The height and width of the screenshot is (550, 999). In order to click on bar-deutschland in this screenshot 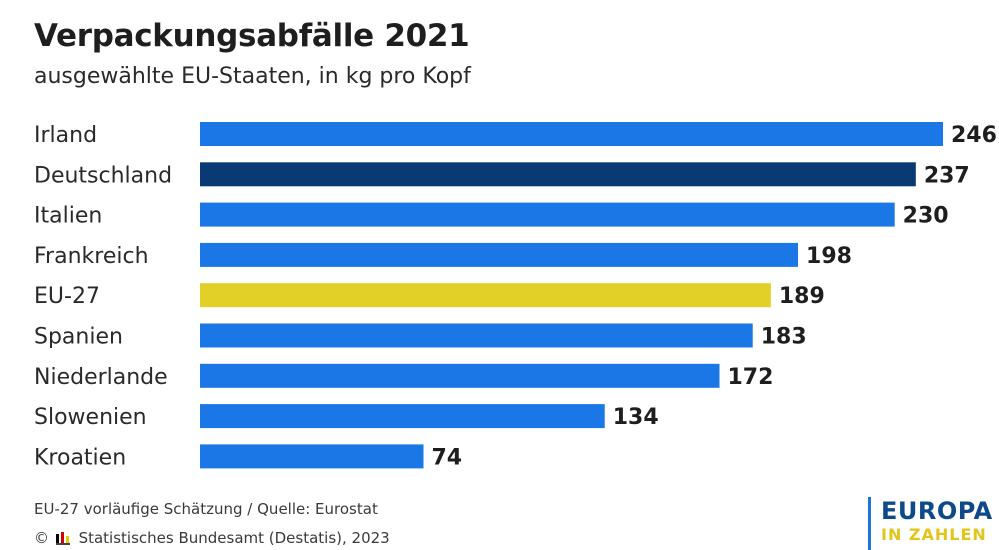, I will do `click(558, 174)`.